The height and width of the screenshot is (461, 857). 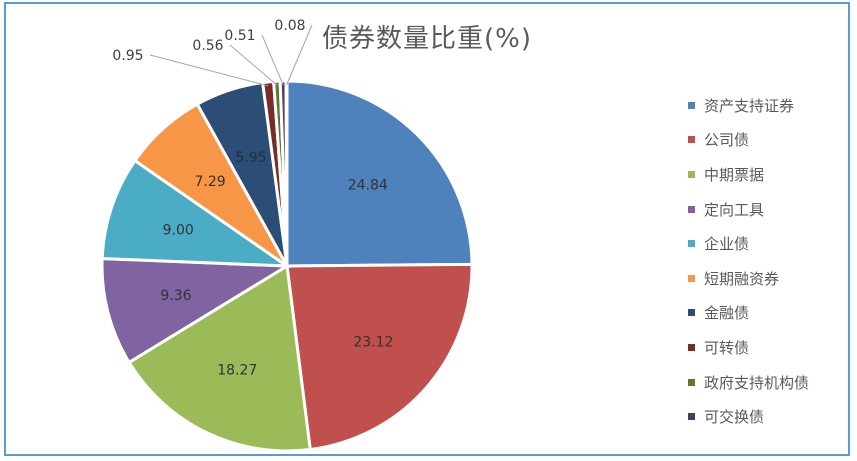 I want to click on data-label: 18.27, so click(x=237, y=370).